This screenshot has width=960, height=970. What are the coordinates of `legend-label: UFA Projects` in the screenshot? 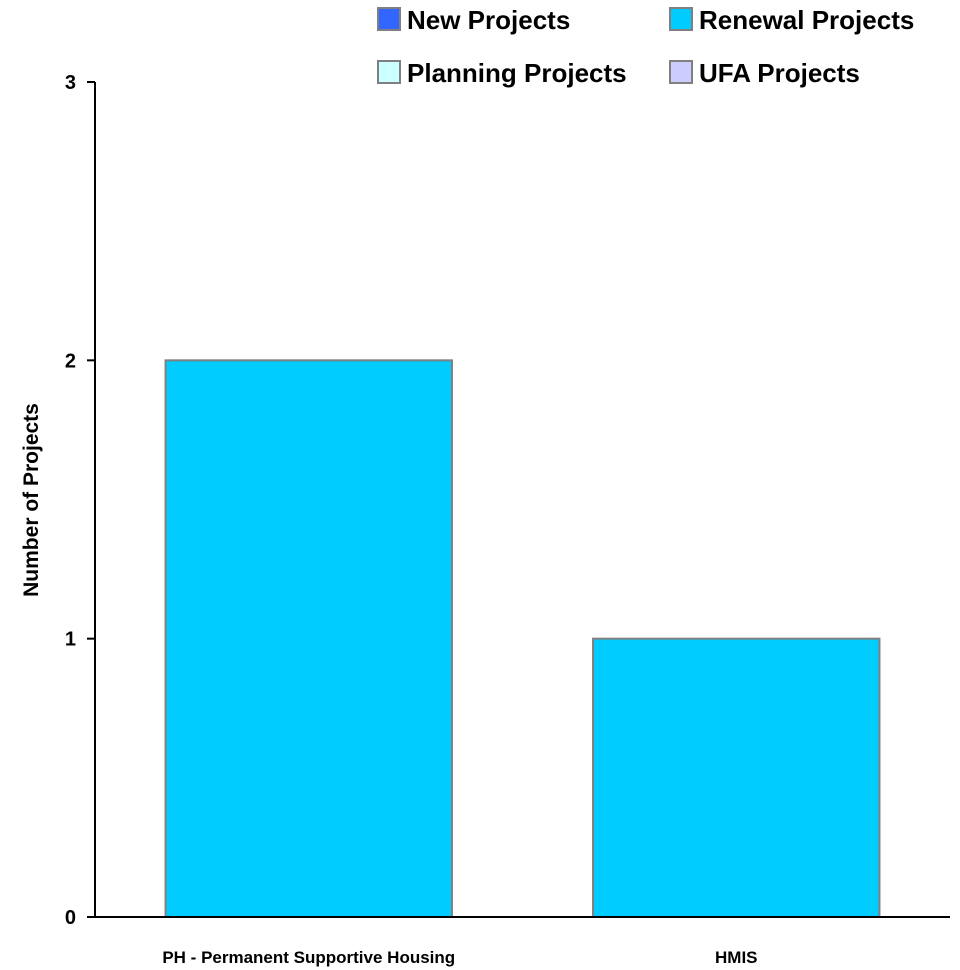 It's located at (779, 73).